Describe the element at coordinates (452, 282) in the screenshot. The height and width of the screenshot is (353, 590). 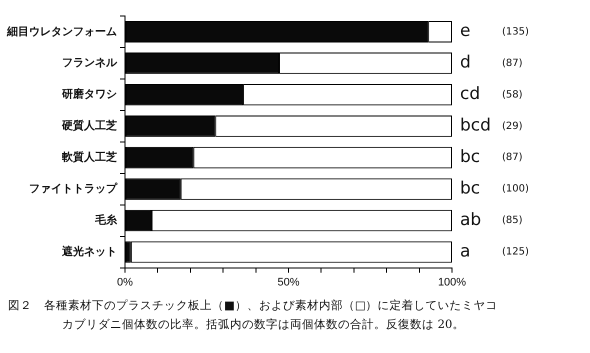
I see `x-tick-label: 100%` at that location.